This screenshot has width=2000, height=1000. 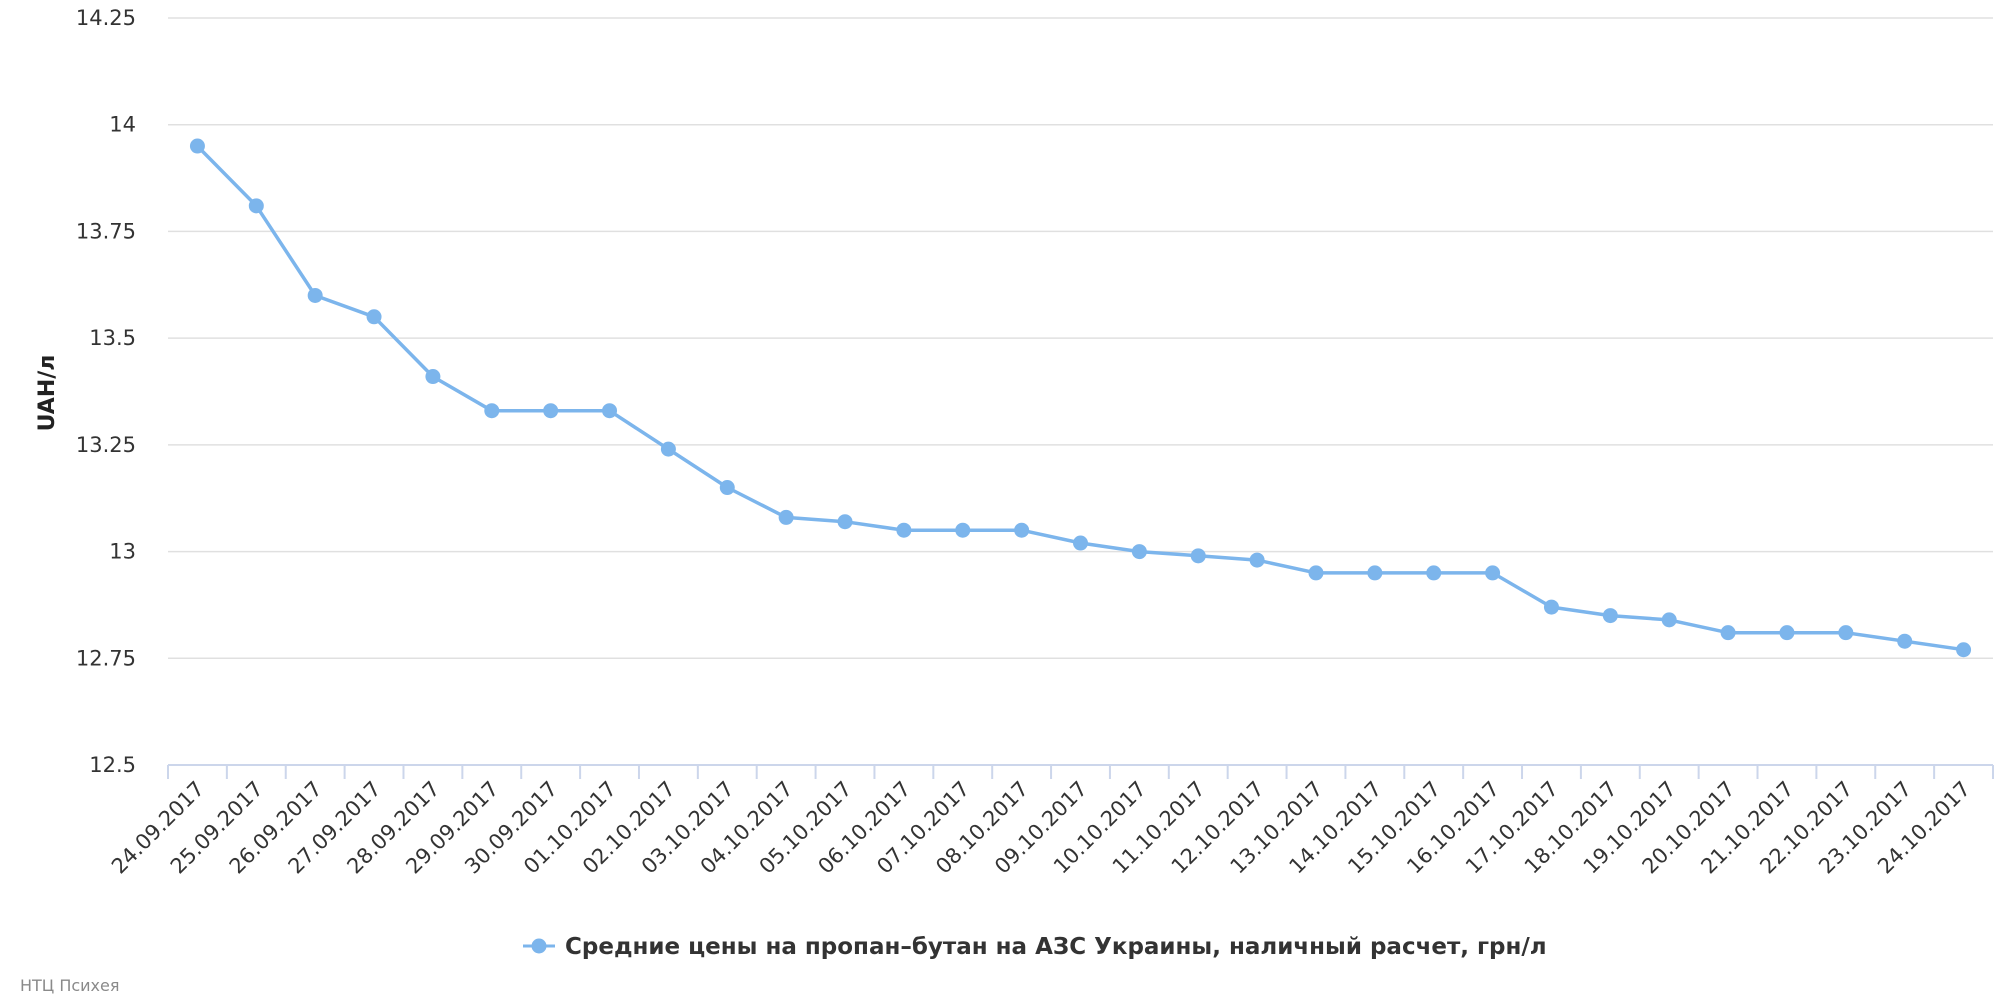 I want to click on y-tick-label: 14, so click(x=122, y=125).